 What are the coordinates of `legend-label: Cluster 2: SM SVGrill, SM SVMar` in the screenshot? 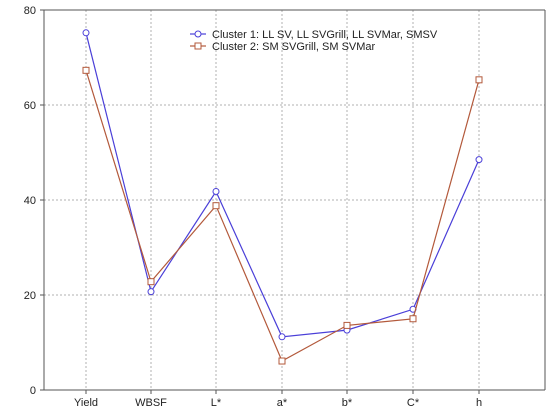 It's located at (294, 47).